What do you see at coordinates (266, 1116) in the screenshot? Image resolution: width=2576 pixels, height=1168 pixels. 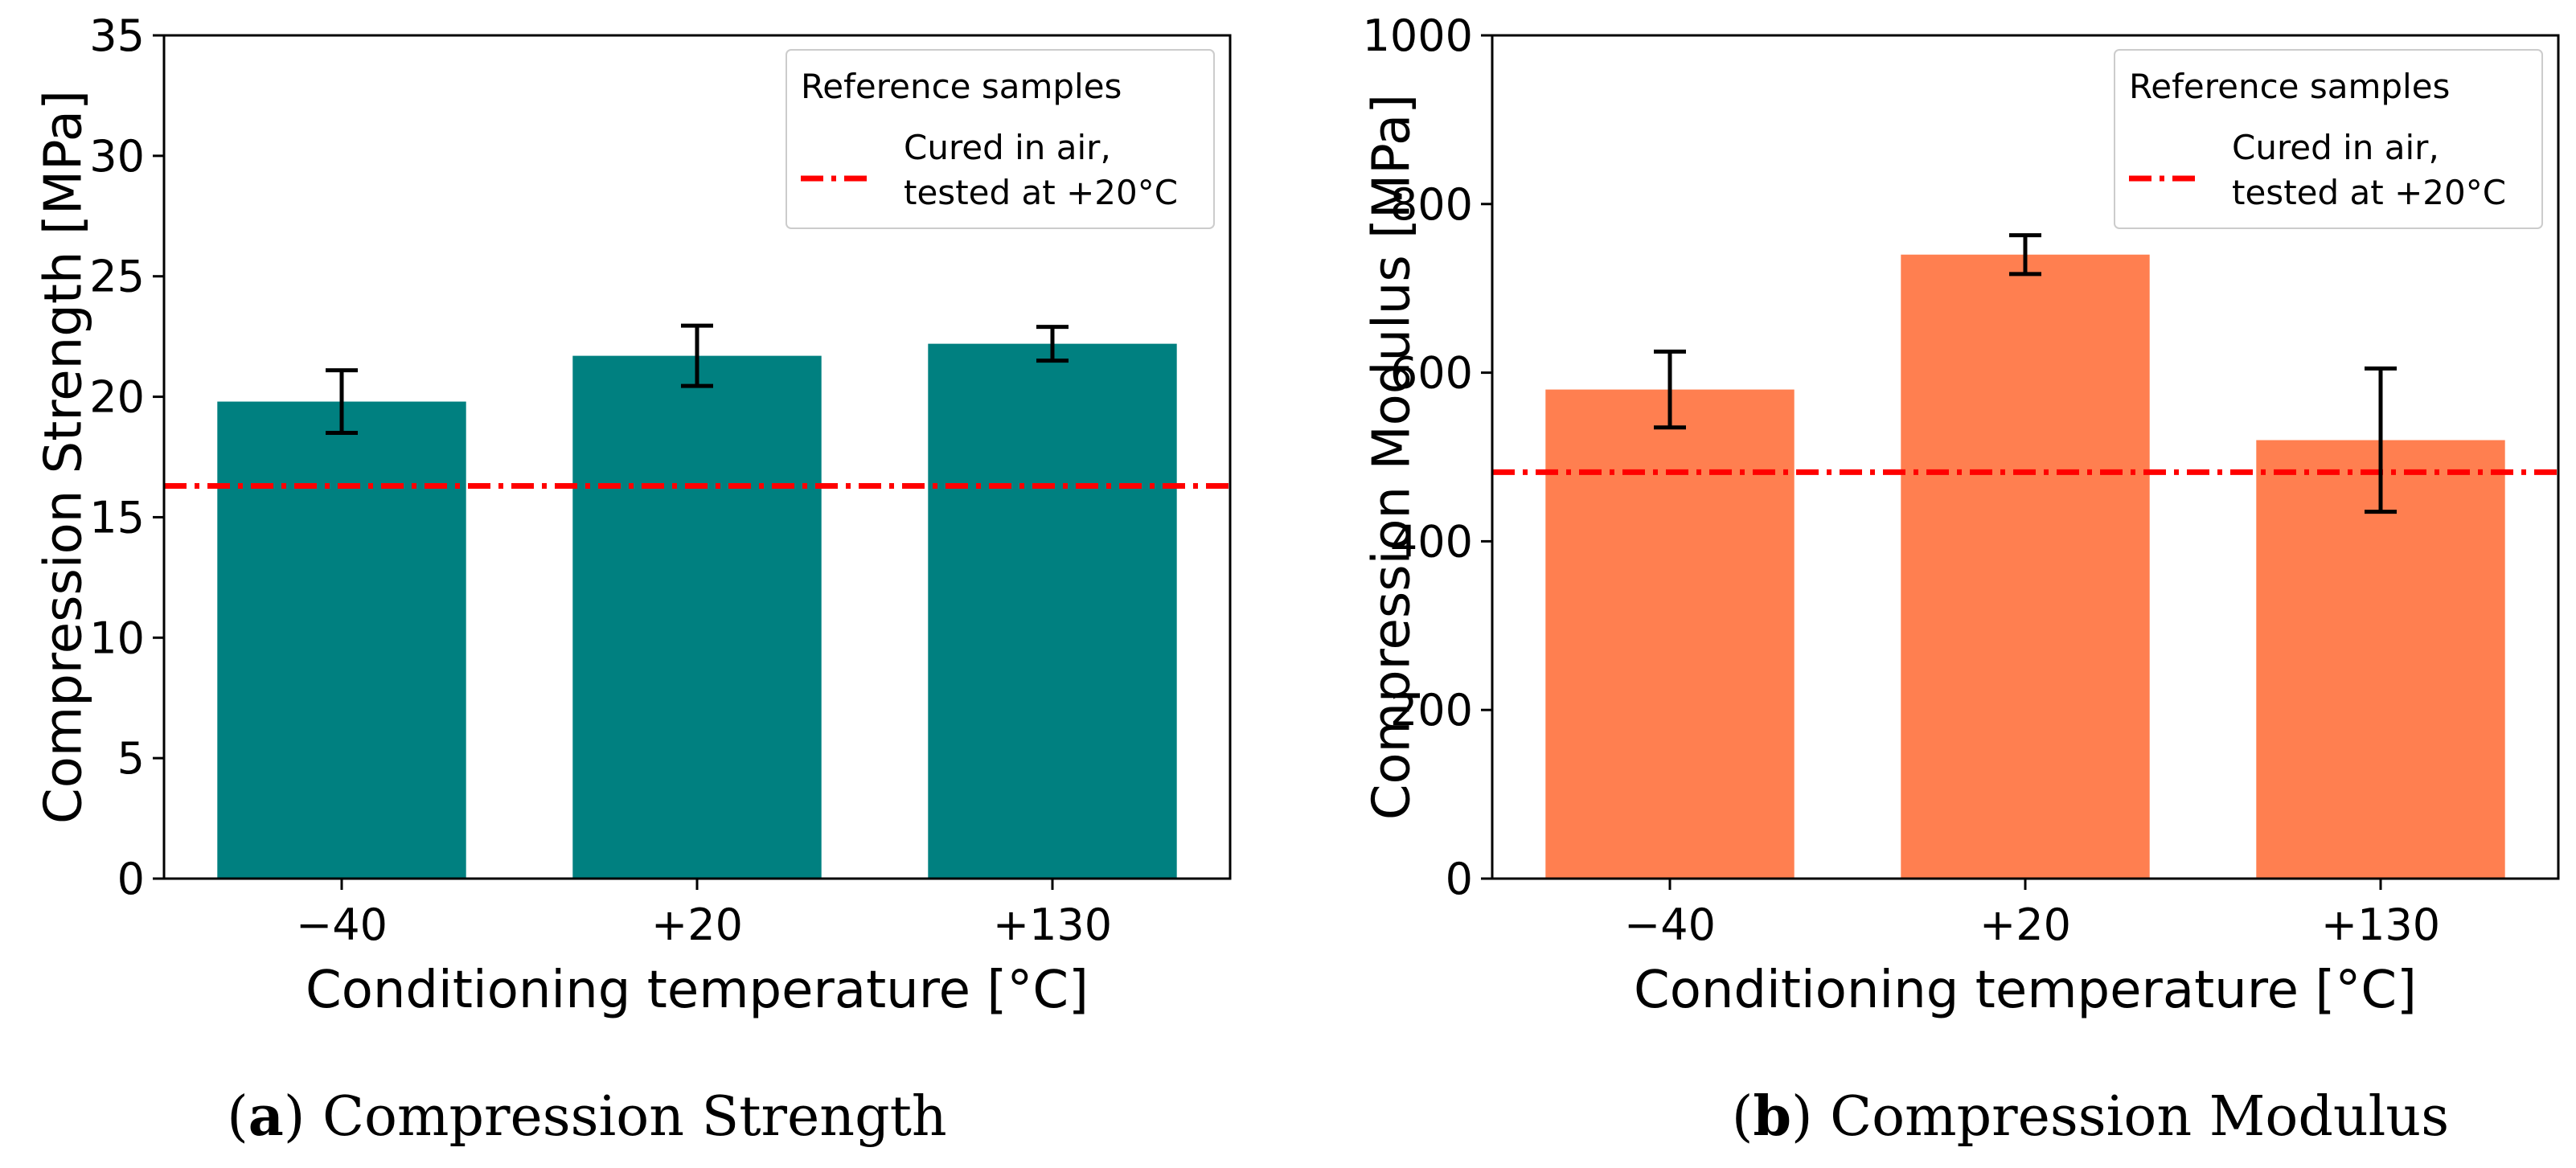 I see `caption-letter: a` at bounding box center [266, 1116].